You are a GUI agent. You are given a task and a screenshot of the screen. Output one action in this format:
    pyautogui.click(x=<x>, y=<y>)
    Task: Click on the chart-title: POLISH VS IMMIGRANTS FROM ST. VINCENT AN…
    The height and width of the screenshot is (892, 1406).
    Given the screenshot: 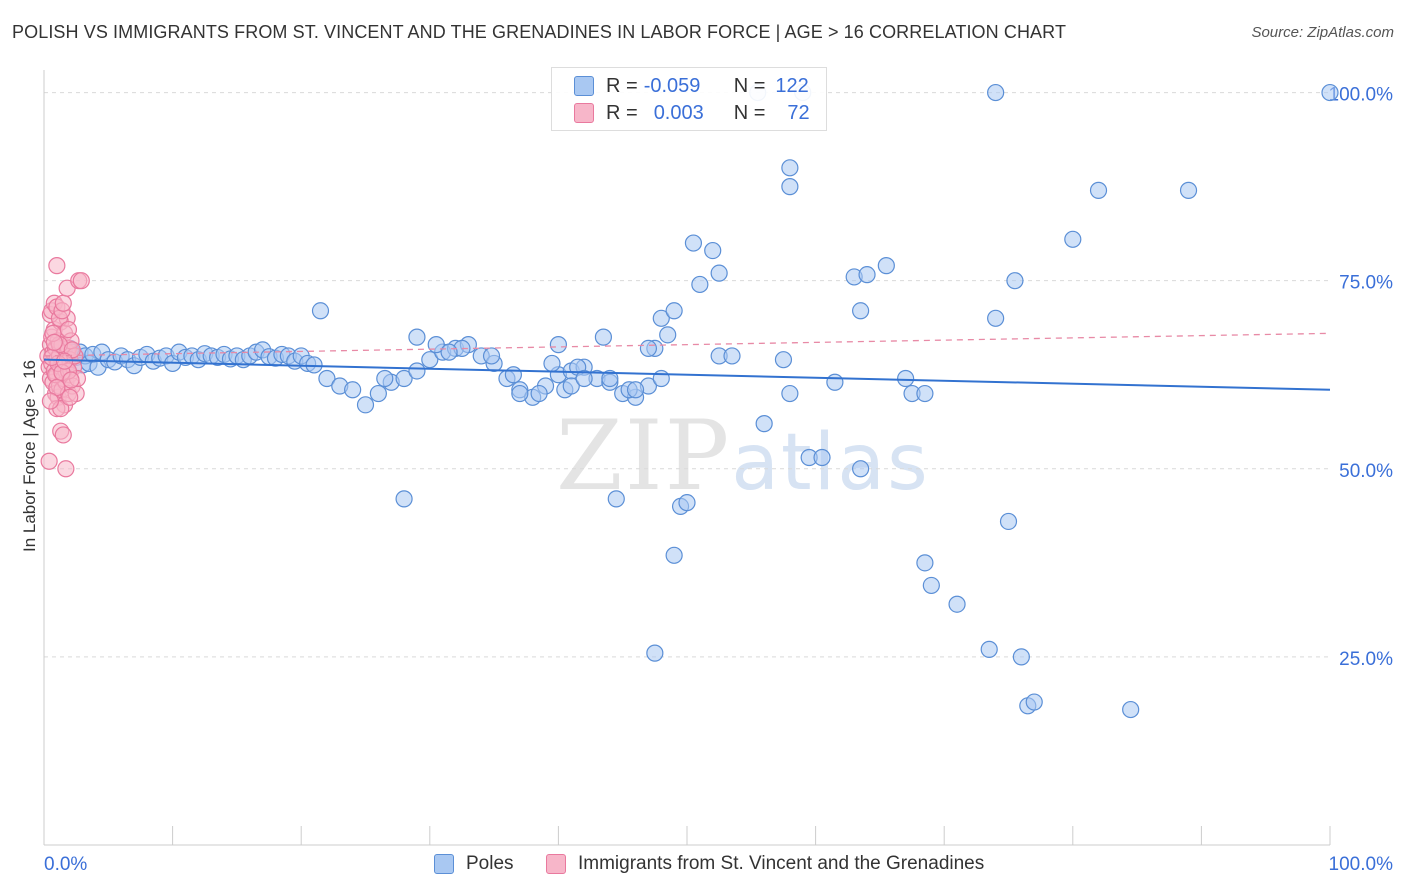 What is the action you would take?
    pyautogui.click(x=539, y=32)
    